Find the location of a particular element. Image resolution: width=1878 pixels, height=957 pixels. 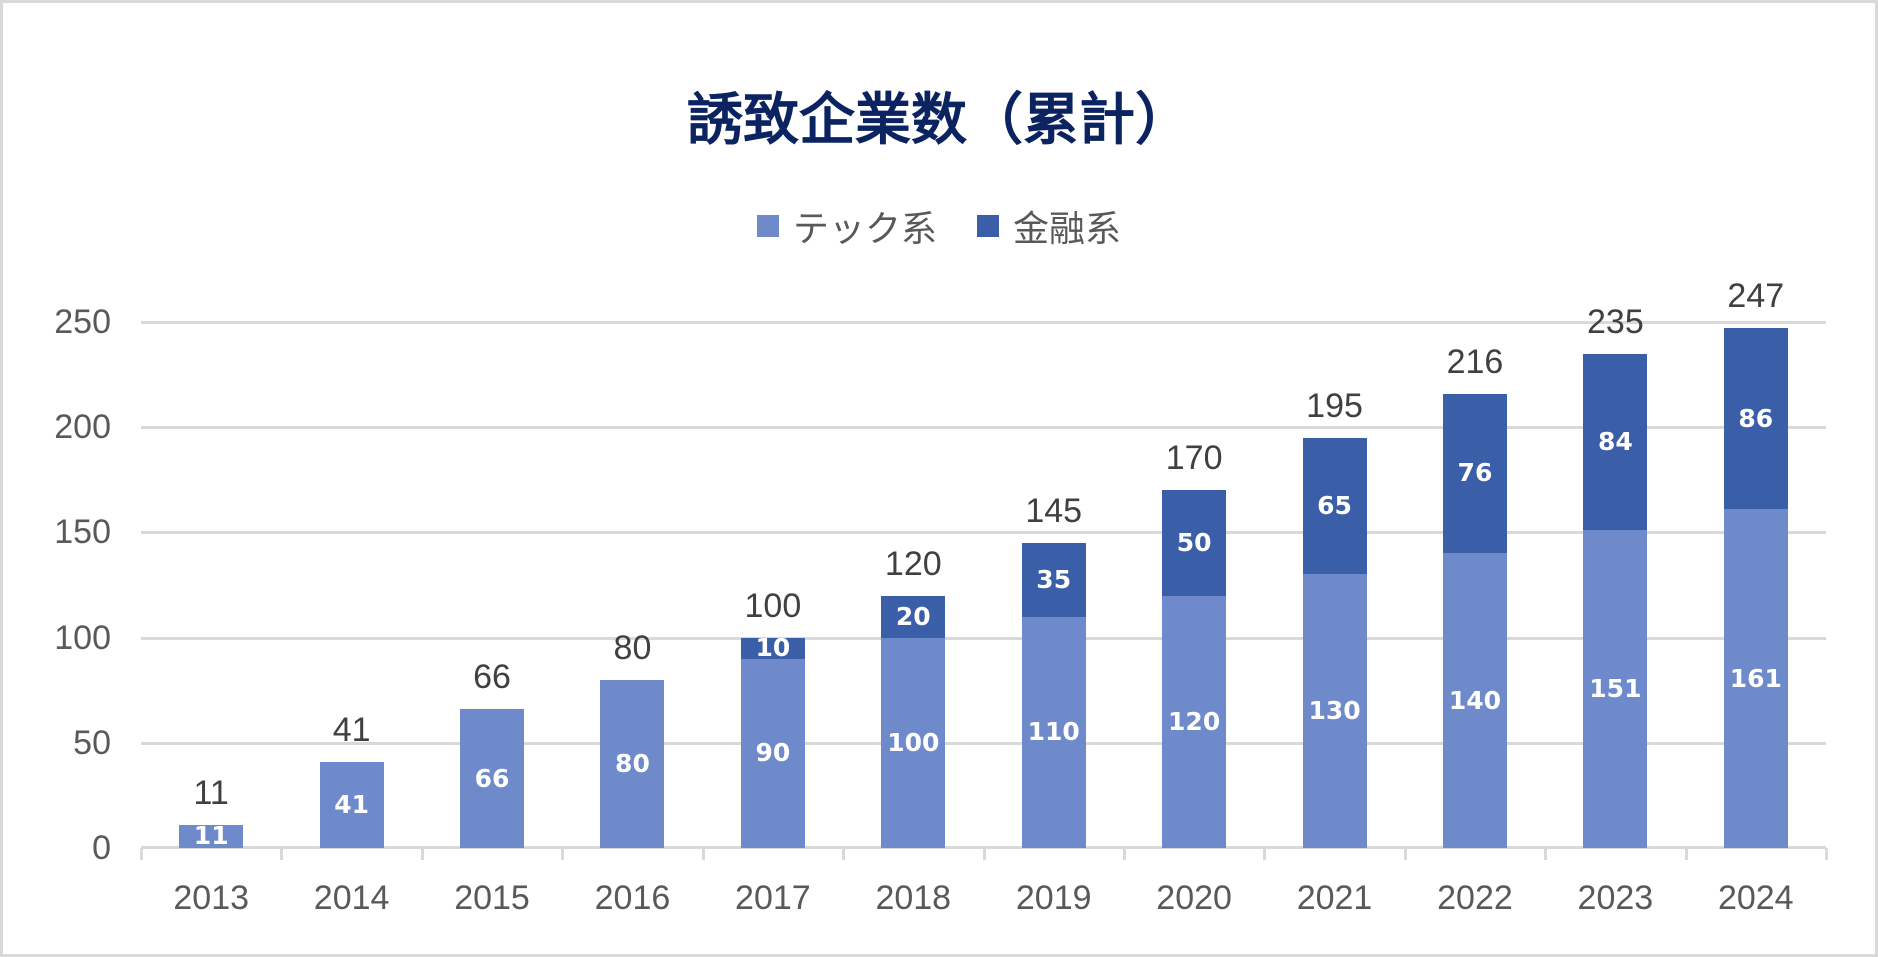

legend-label-tech: テック系 is located at coordinates (864, 229).